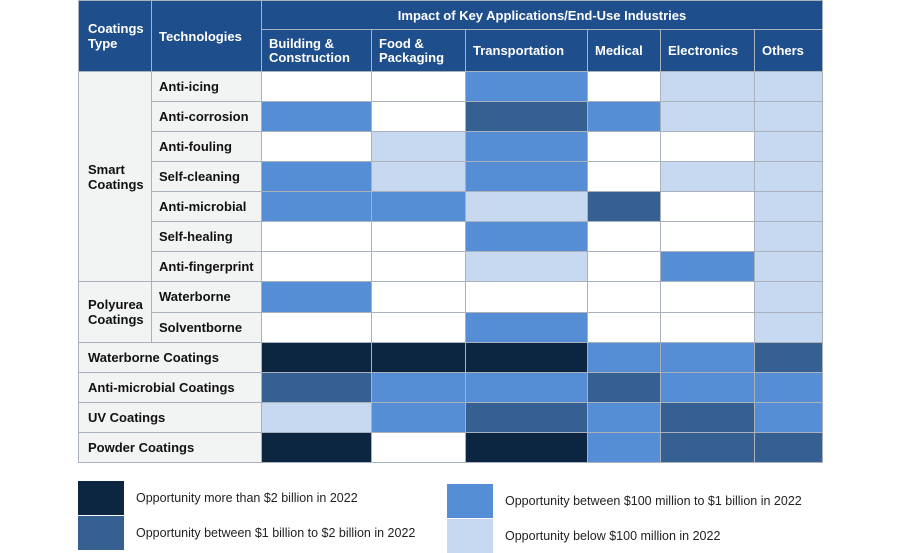 The image size is (900, 553). What do you see at coordinates (206, 237) in the screenshot?
I see `technology-label-self-healing: Self-healing` at bounding box center [206, 237].